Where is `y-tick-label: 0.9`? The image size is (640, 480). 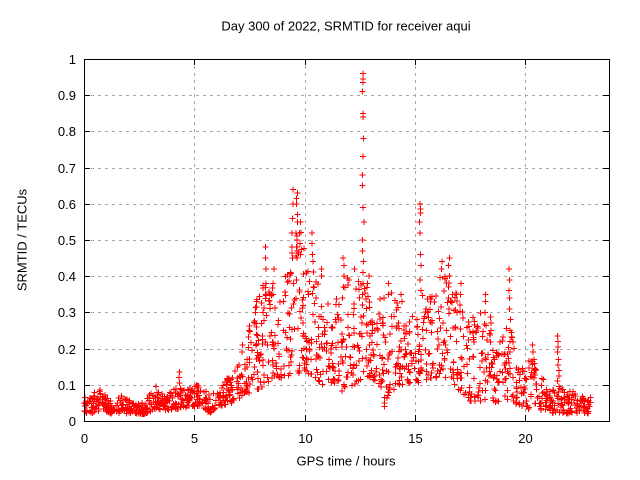 y-tick-label: 0.9 is located at coordinates (67, 95).